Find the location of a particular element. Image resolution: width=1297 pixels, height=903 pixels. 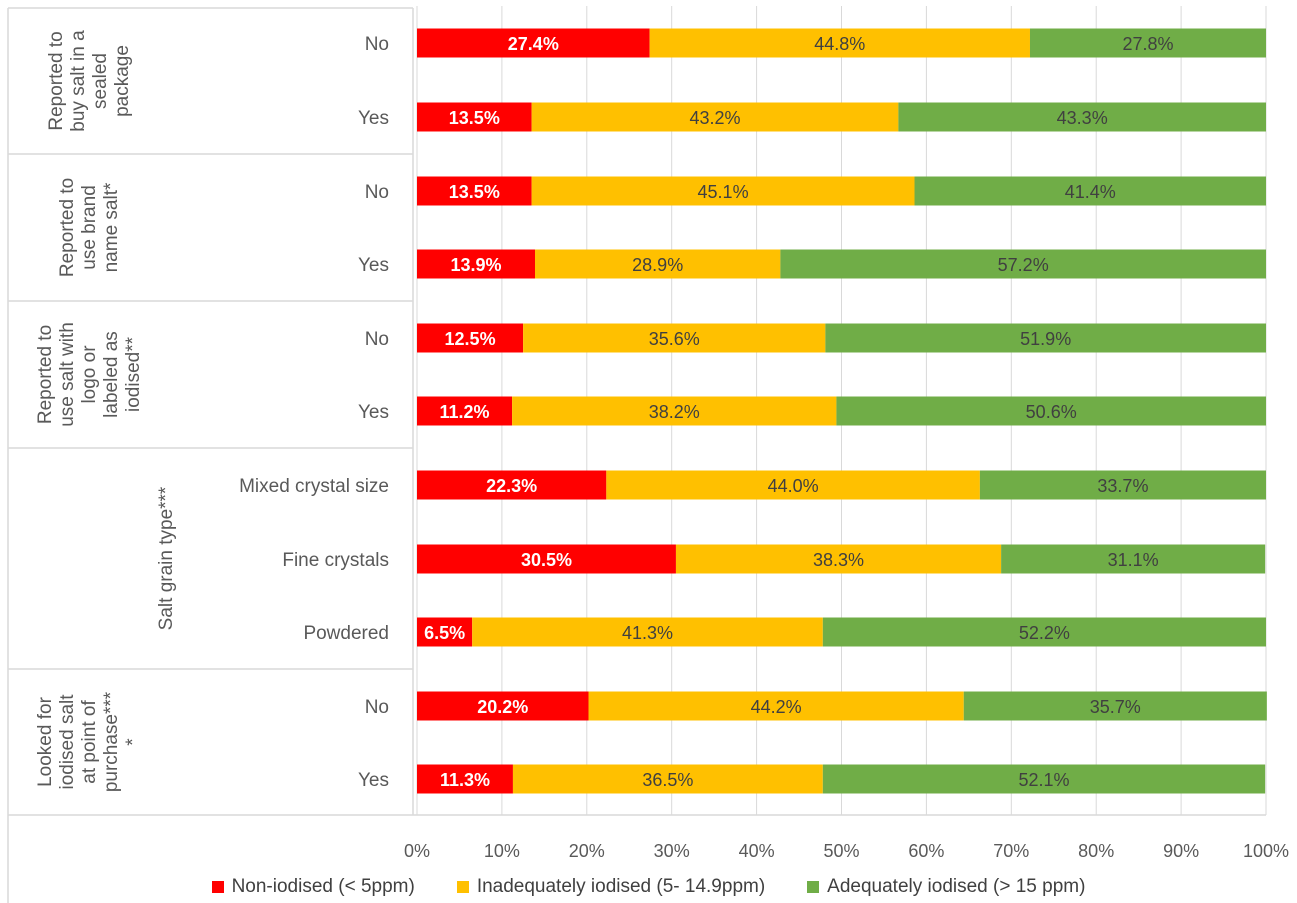

data-label: 6.5% is located at coordinates (444, 633).